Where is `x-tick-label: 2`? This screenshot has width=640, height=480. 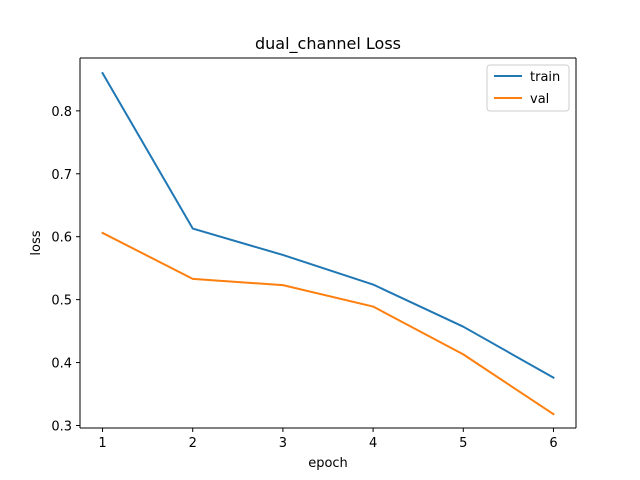
x-tick-label: 2 is located at coordinates (193, 443).